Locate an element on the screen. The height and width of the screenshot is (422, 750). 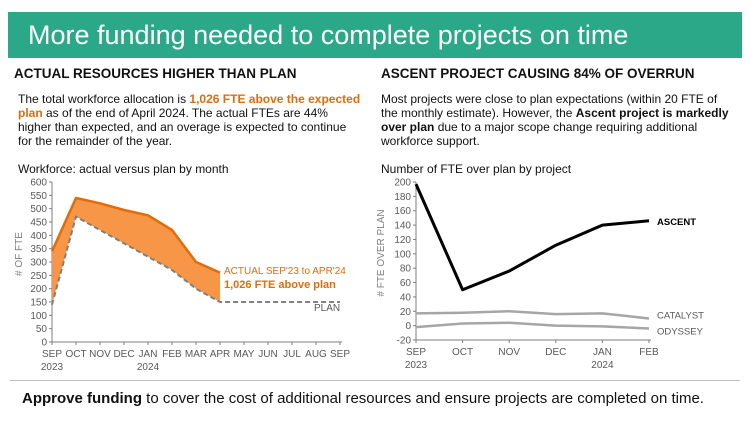
right-heading: ASCENT PROJECT CAUSING 84% OF OVERRUN is located at coordinates (538, 73).